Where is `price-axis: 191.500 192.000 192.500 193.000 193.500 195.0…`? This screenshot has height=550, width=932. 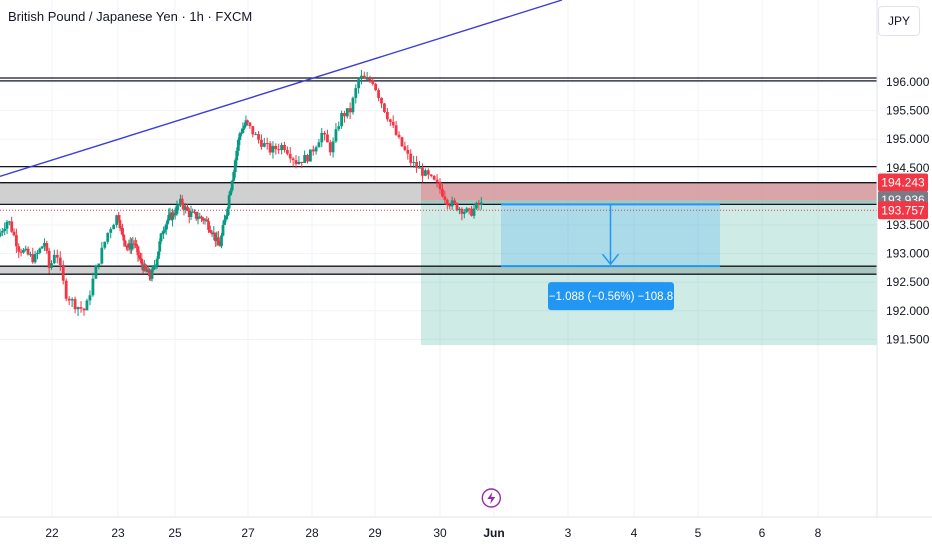 price-axis: 191.500 192.000 192.500 193.000 193.500 195.0… is located at coordinates (903, 258).